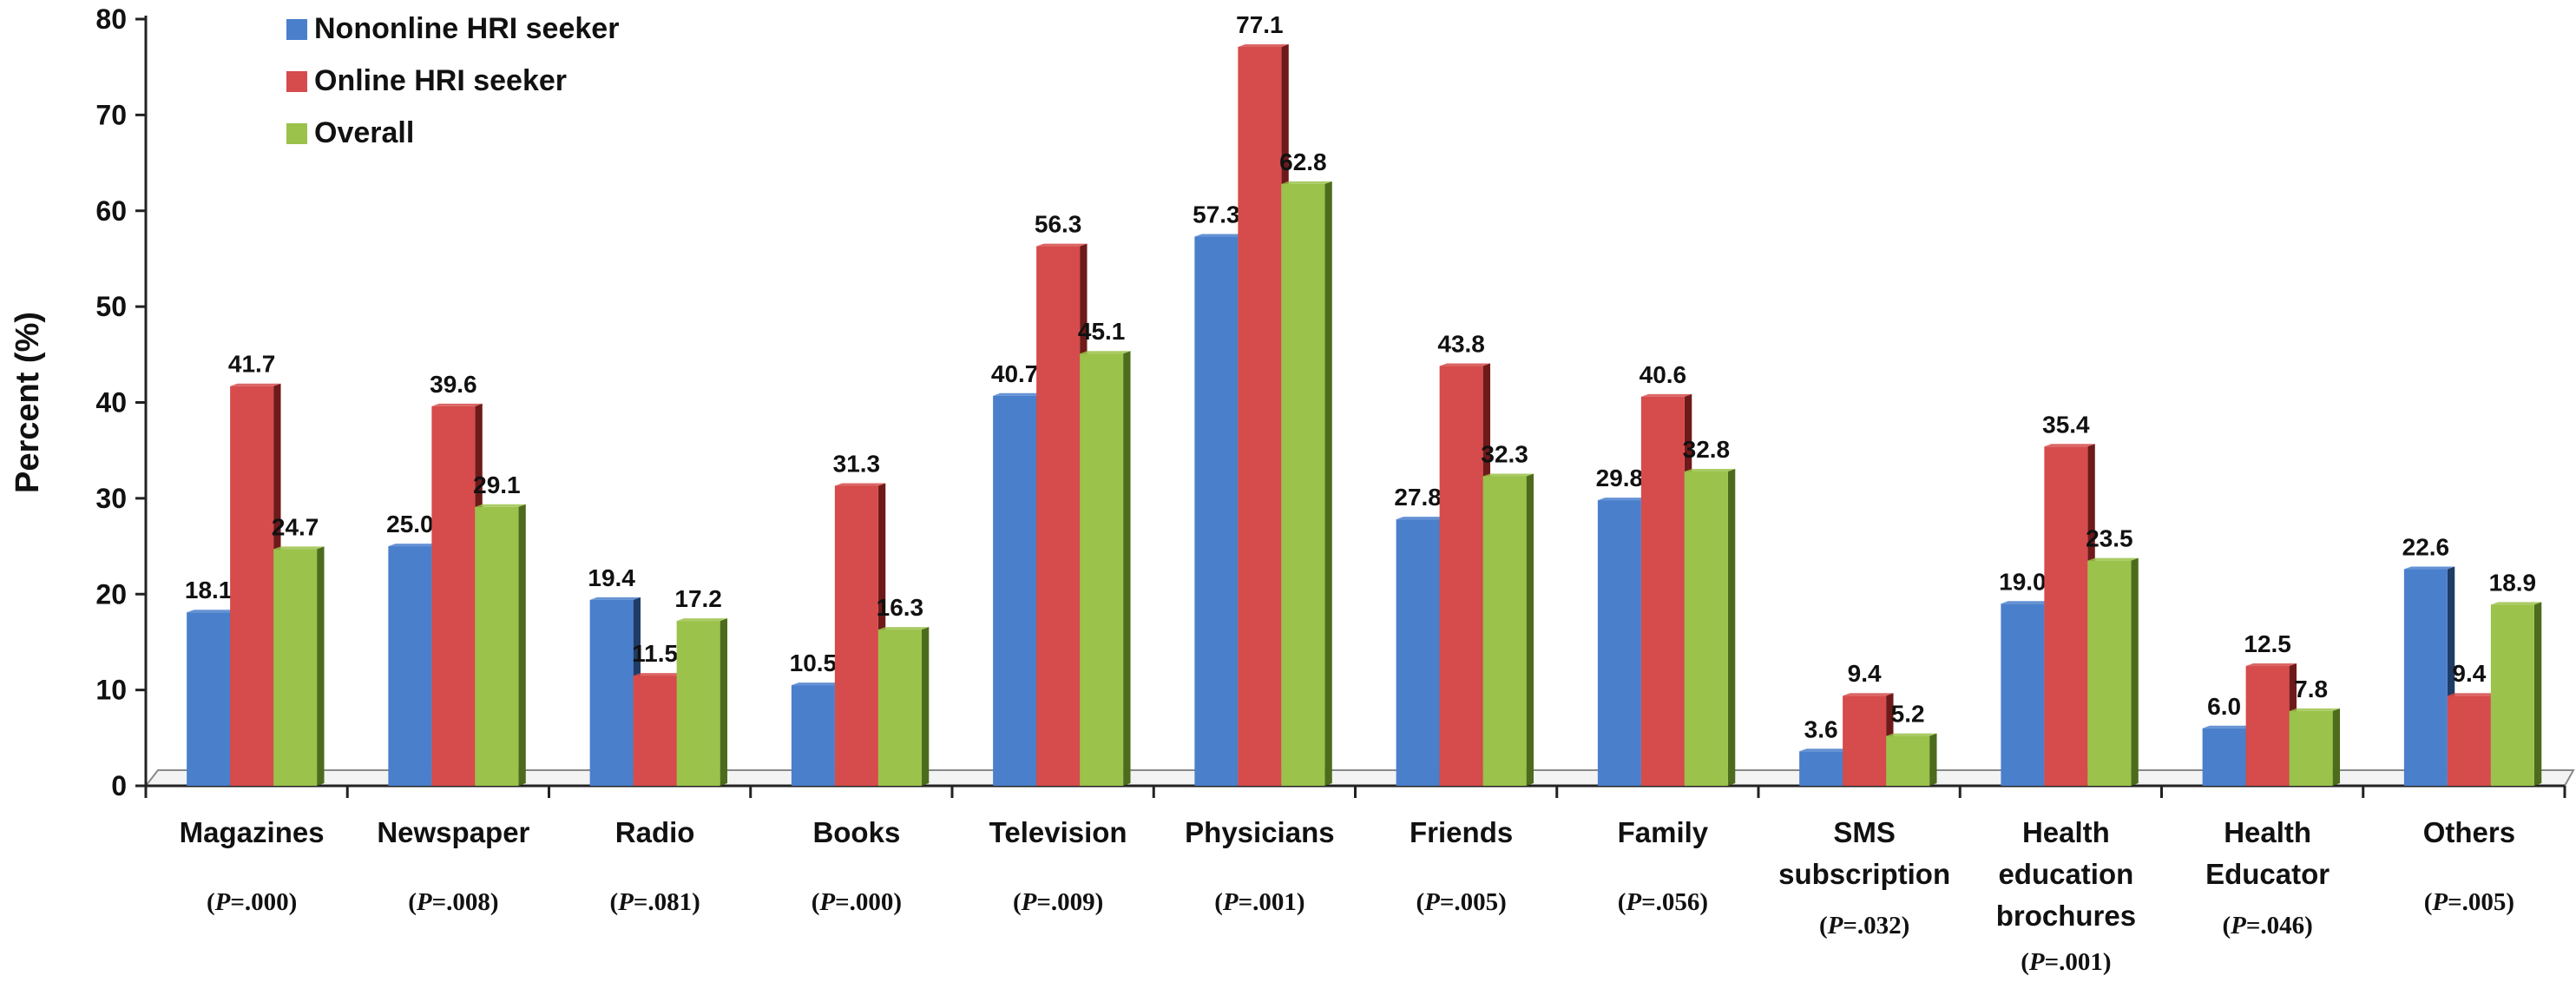 The width and height of the screenshot is (2576, 989). What do you see at coordinates (611, 577) in the screenshot?
I see `data-label: 19.4` at bounding box center [611, 577].